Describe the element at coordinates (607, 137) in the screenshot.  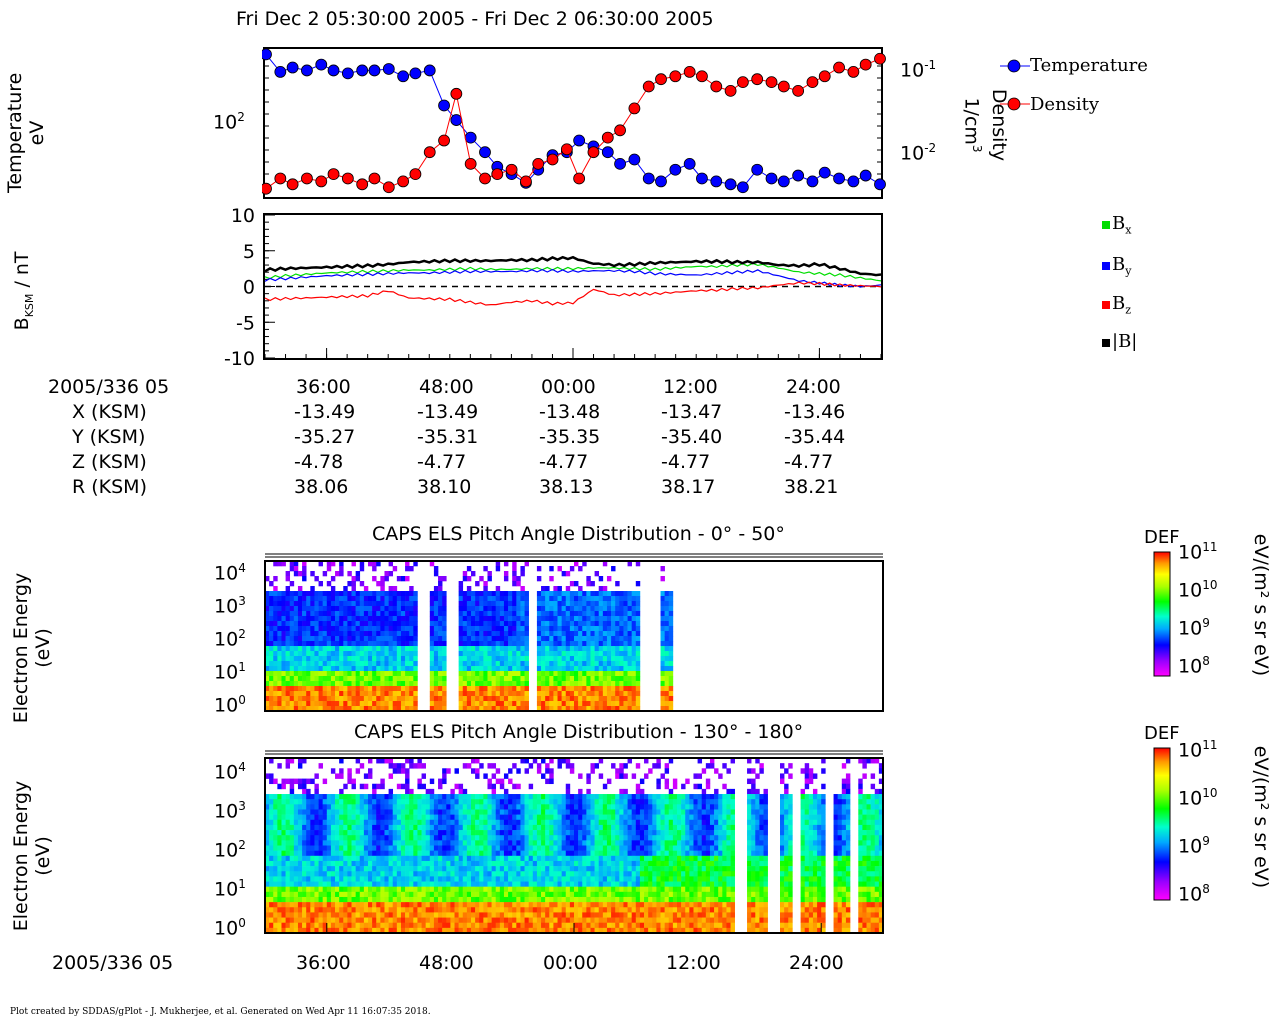
I see `density-point` at that location.